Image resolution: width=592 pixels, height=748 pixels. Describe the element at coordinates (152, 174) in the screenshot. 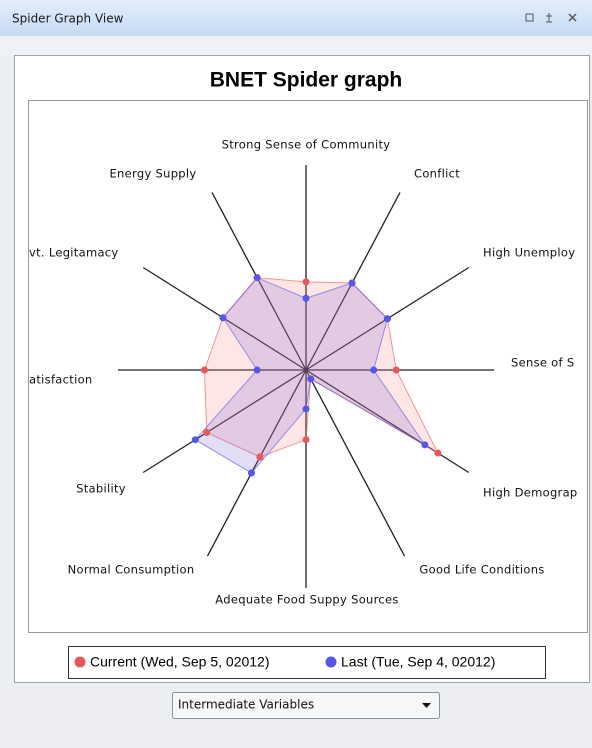

I see `axis-label: Energy Supply` at that location.